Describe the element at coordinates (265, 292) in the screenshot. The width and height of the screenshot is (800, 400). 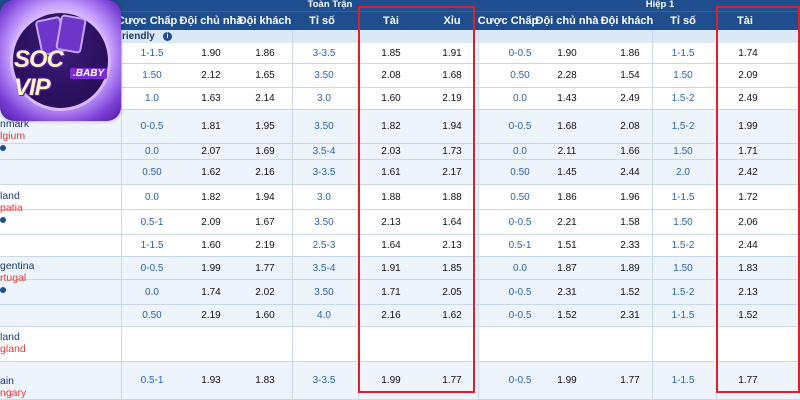
I see `cell-full-away-odds: 2.02` at that location.